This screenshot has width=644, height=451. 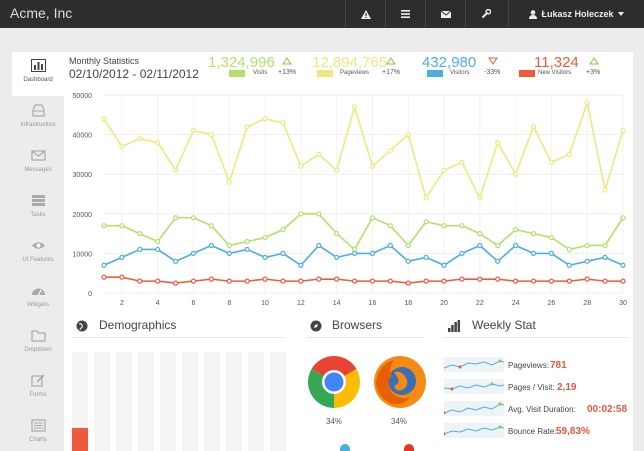 What do you see at coordinates (473, 408) in the screenshot?
I see `sparkline-visit-duration` at bounding box center [473, 408].